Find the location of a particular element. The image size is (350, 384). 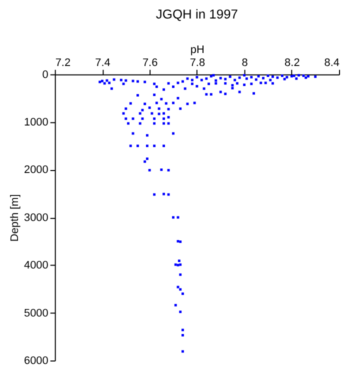

y-tick-label: 4000 is located at coordinates (36, 266).